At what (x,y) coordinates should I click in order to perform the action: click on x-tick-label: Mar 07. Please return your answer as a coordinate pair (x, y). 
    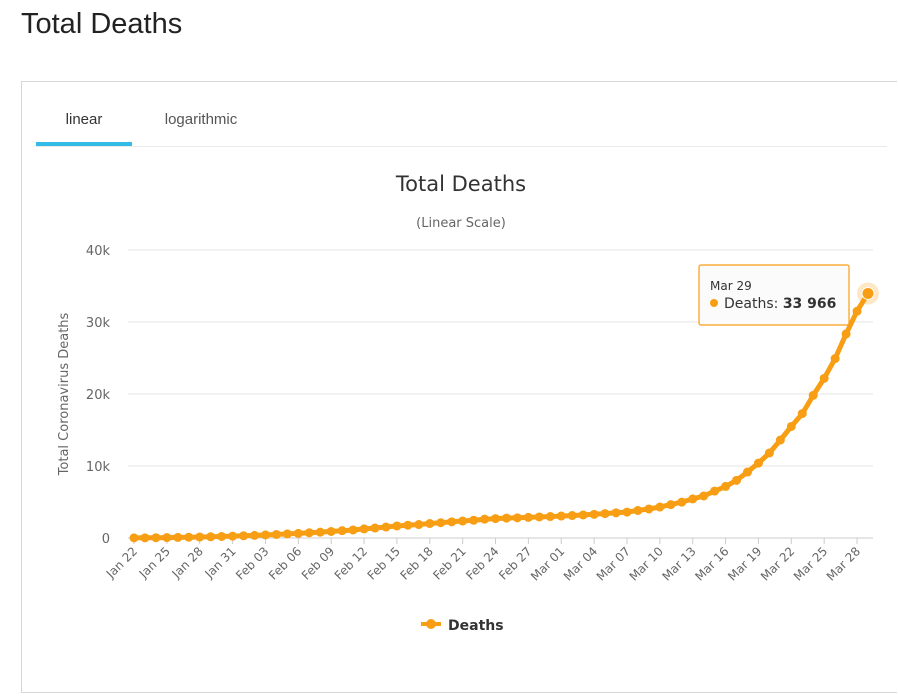
    Looking at the image, I should click on (613, 563).